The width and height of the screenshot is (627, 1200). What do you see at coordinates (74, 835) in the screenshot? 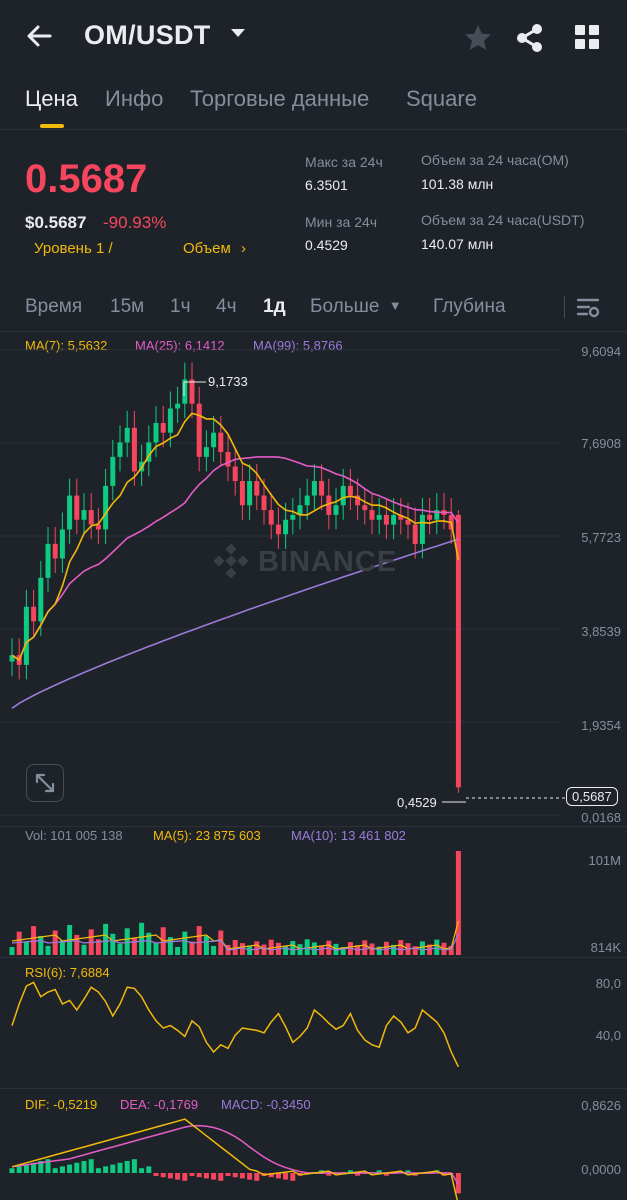
I see `volume-legend: Vol: 101 005 138` at bounding box center [74, 835].